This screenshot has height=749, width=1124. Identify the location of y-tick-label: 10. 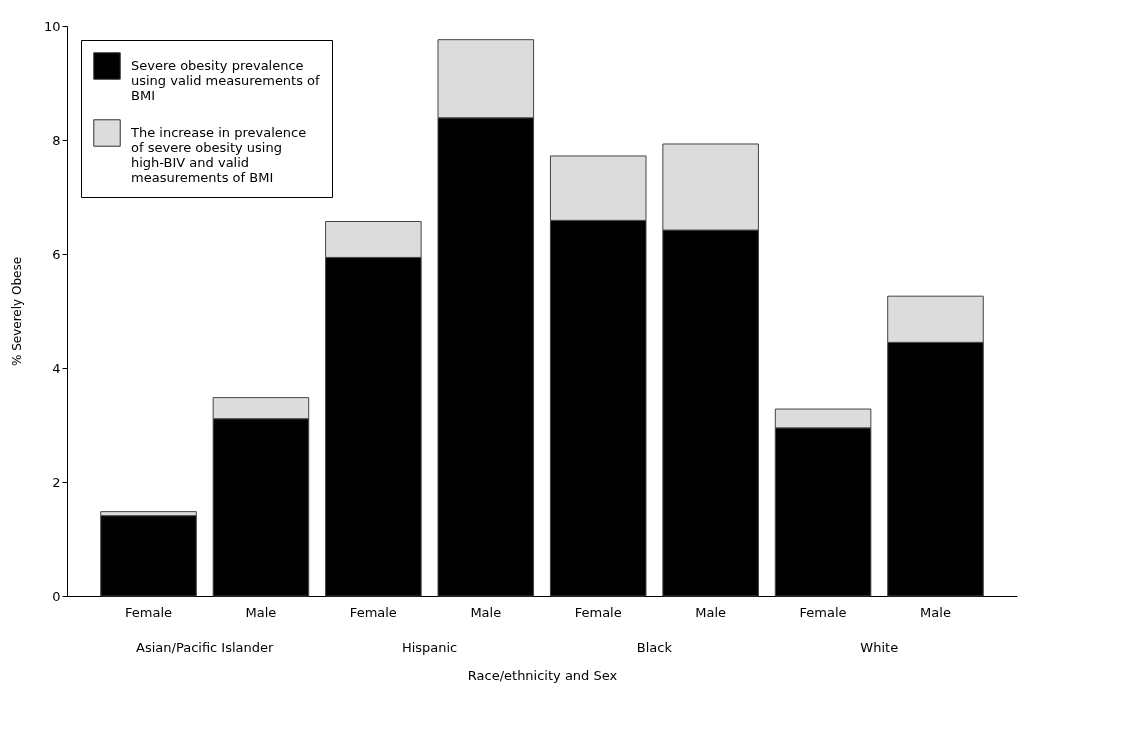
(52, 26).